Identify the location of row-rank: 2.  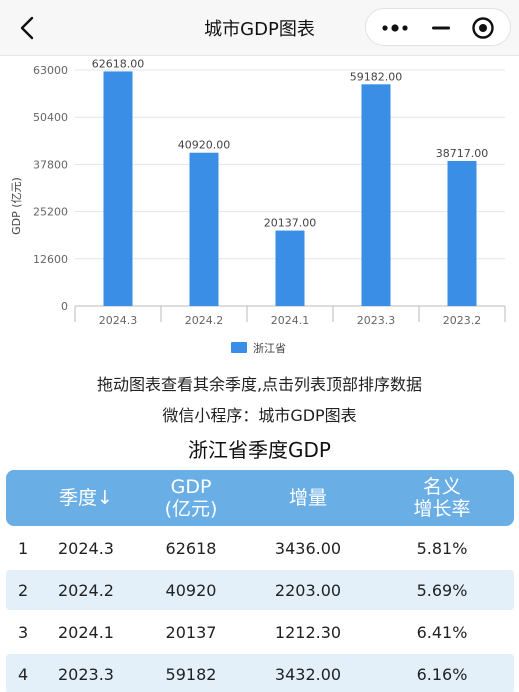
(23, 590).